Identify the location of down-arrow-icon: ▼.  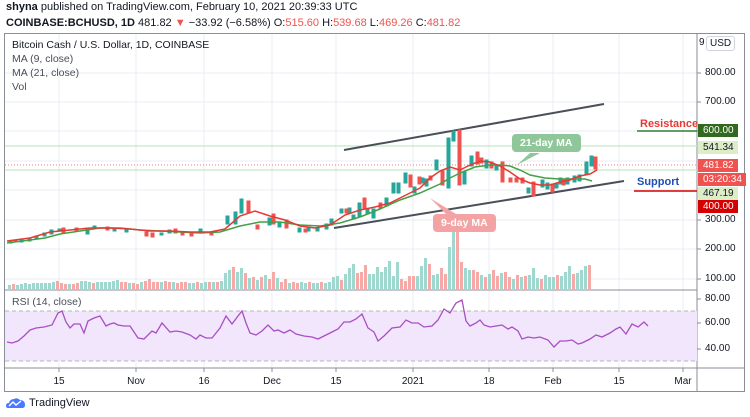
(180, 23).